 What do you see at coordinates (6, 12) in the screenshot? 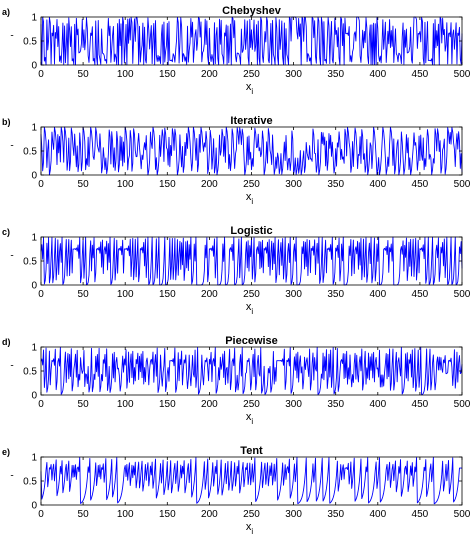
I see `panel-label: a)` at bounding box center [6, 12].